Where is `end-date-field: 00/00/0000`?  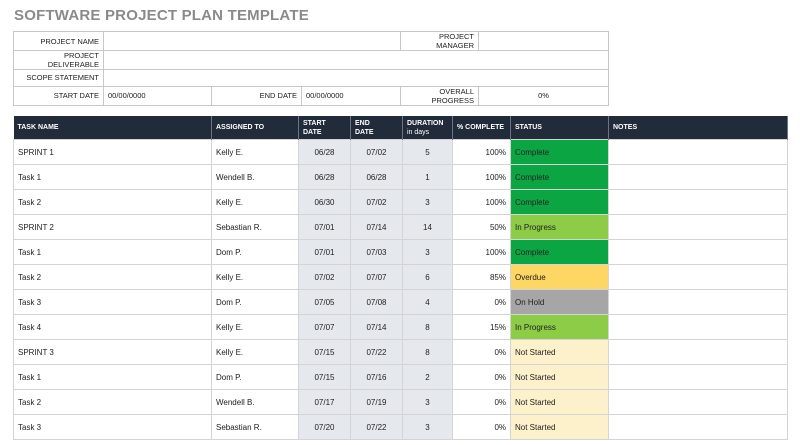 end-date-field: 00/00/0000 is located at coordinates (351, 95).